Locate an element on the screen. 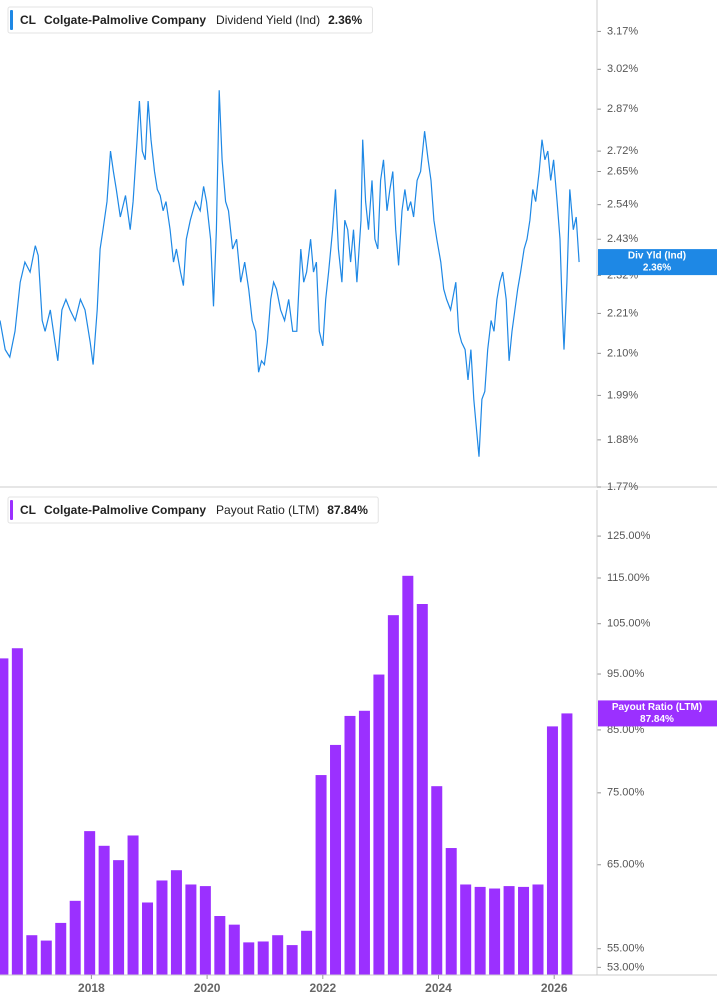 The height and width of the screenshot is (1005, 717). y-tick-label: 95.00% is located at coordinates (626, 674).